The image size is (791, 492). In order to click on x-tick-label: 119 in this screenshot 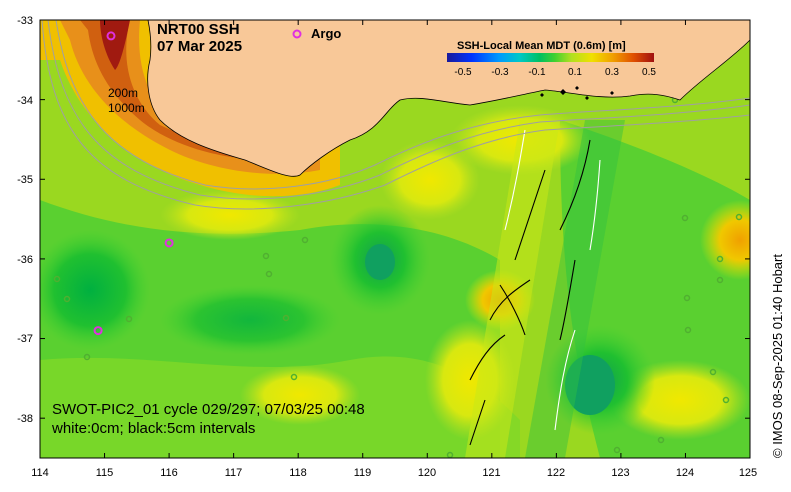, I will do `click(363, 473)`.